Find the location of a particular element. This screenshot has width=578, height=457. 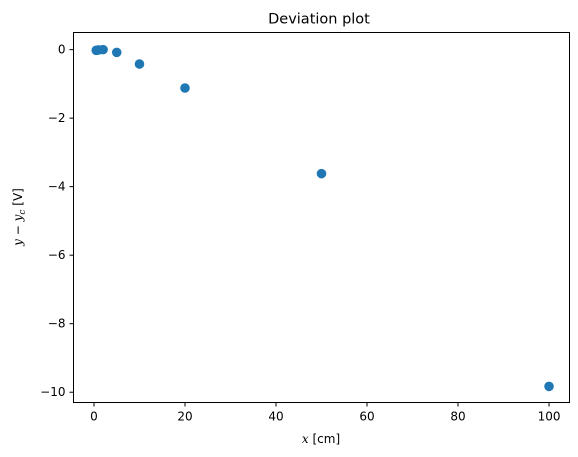

y-tick-label: −2 is located at coordinates (57, 118).